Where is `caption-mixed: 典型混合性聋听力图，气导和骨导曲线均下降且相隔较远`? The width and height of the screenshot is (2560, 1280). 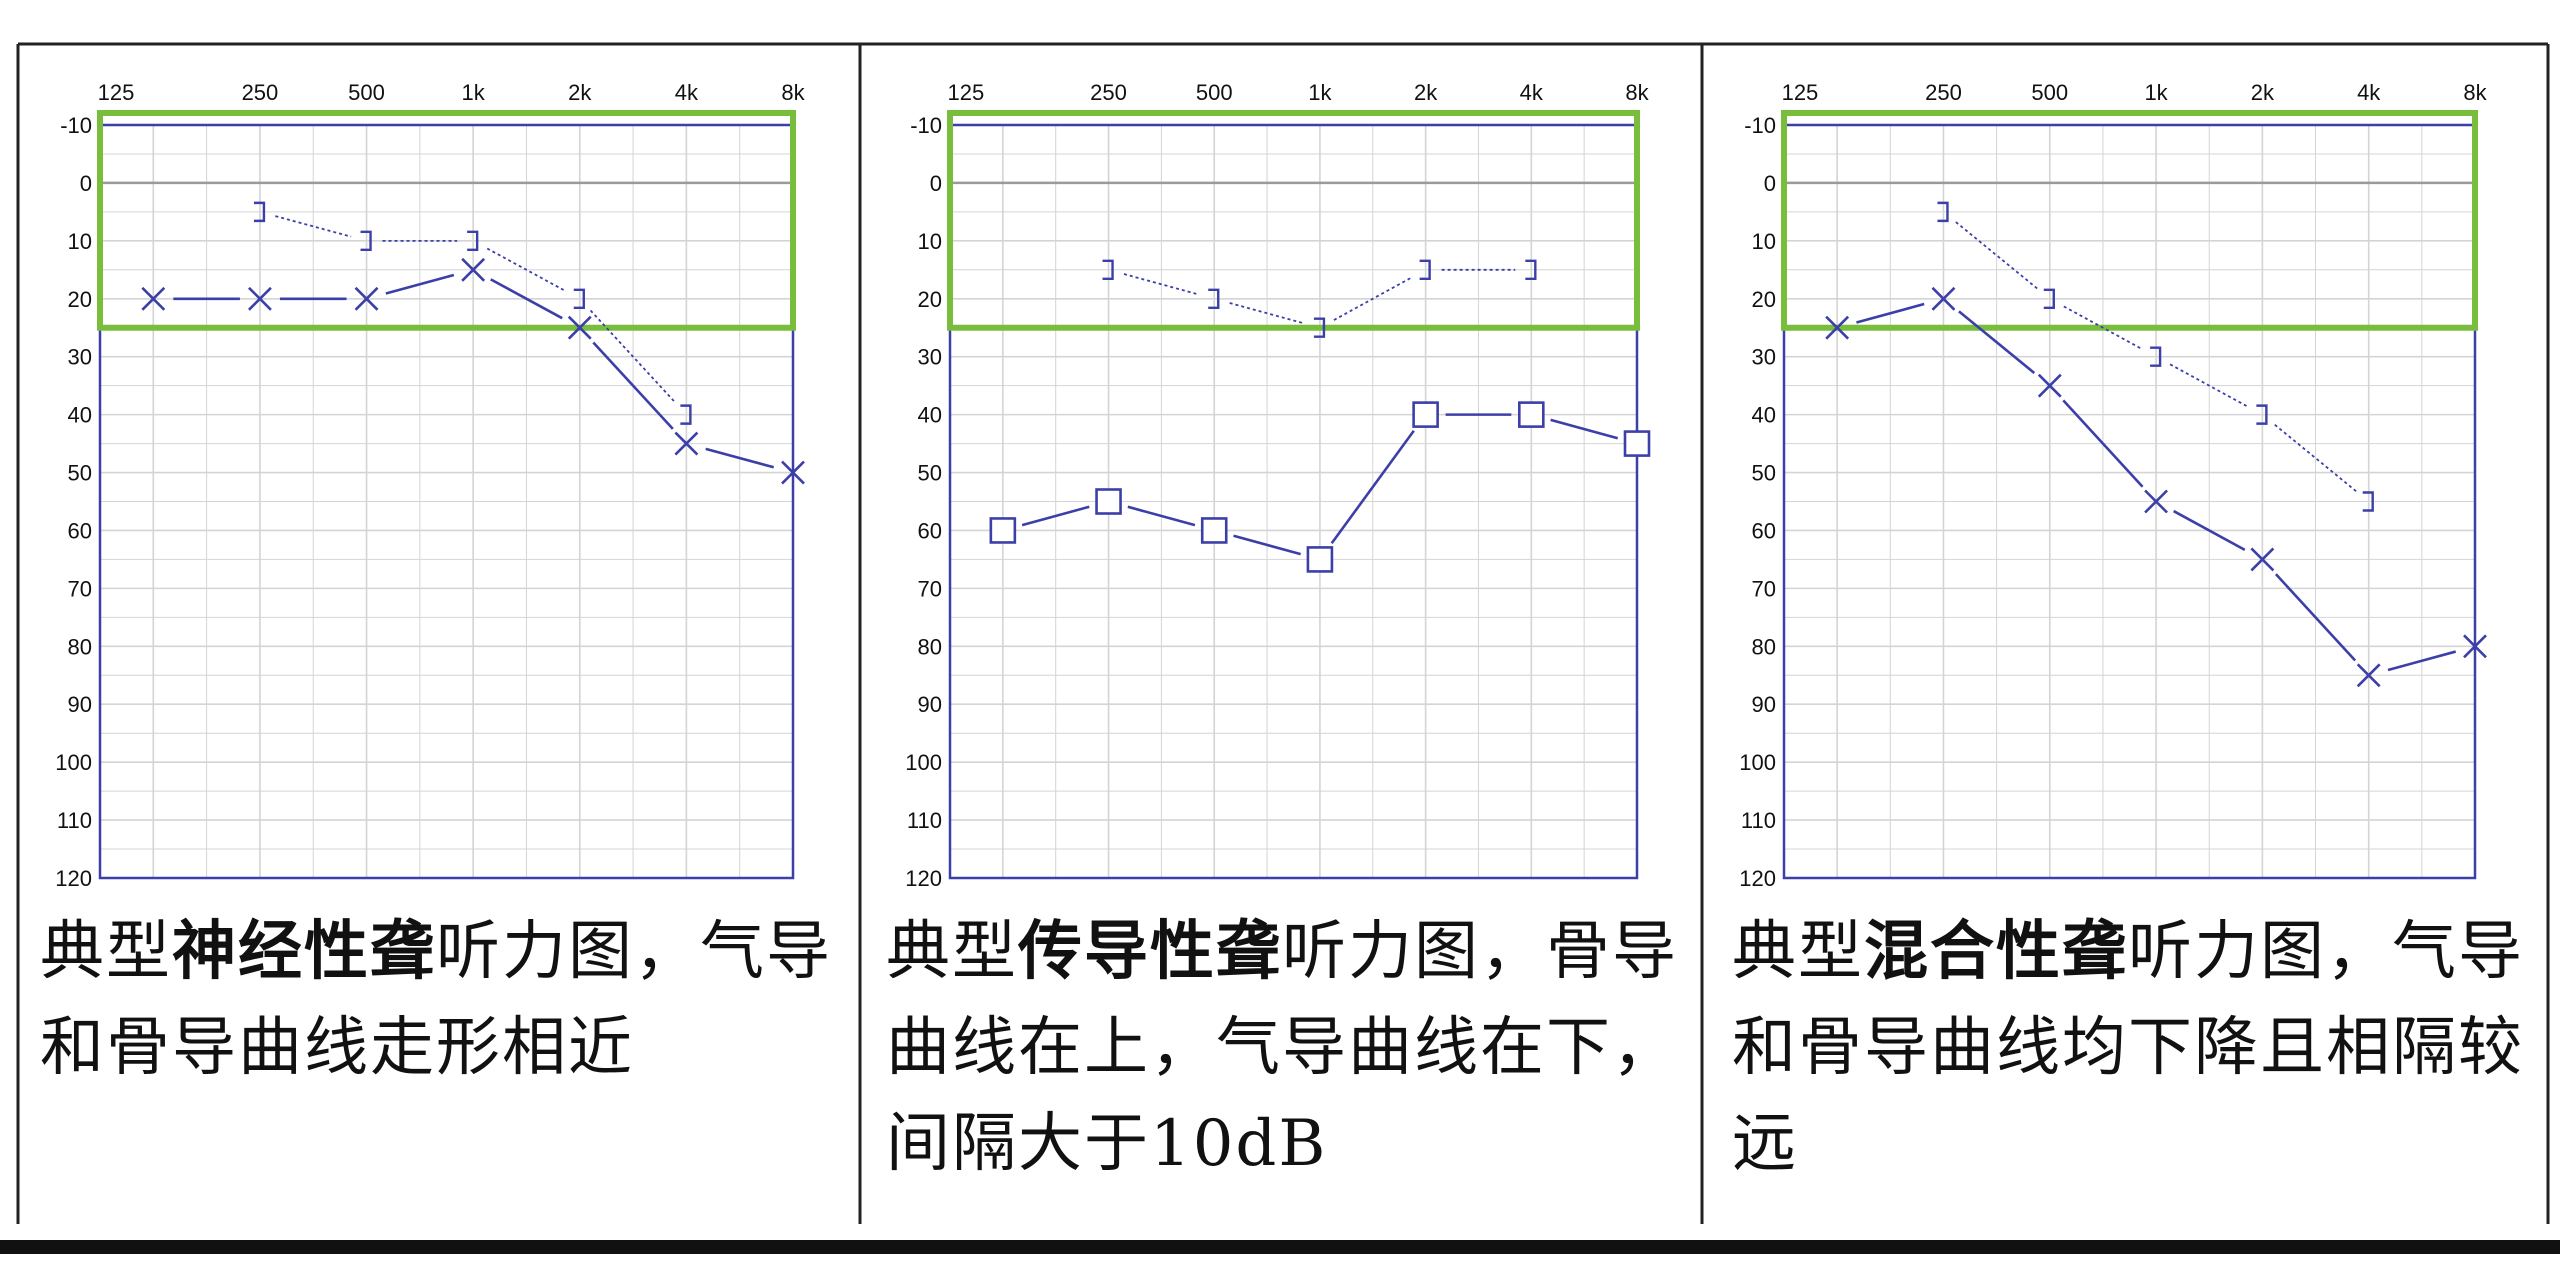
caption-mixed: 典型混合性聋听力图，气导和骨导曲线均下降且相隔较远 is located at coordinates (2132, 1048).